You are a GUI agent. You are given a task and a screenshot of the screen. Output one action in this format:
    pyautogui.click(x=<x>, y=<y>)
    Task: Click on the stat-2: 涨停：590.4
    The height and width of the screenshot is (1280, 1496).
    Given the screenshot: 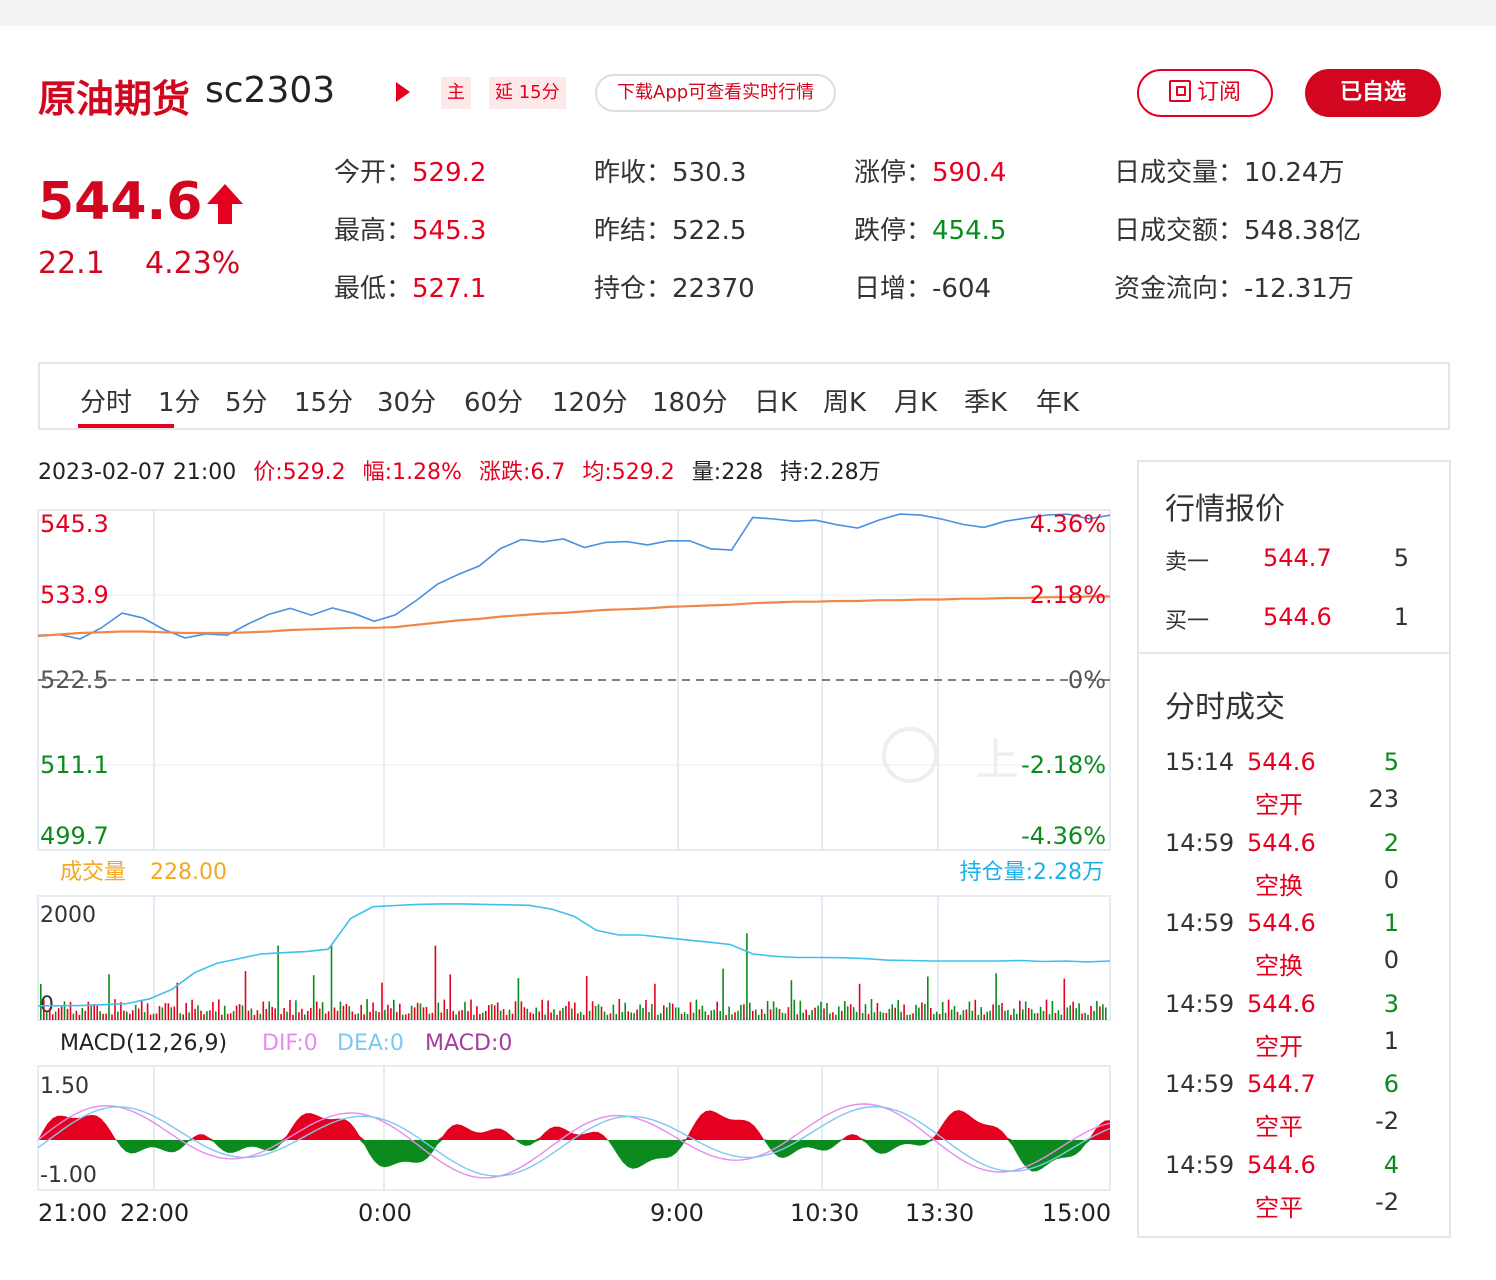 What is the action you would take?
    pyautogui.click(x=930, y=170)
    